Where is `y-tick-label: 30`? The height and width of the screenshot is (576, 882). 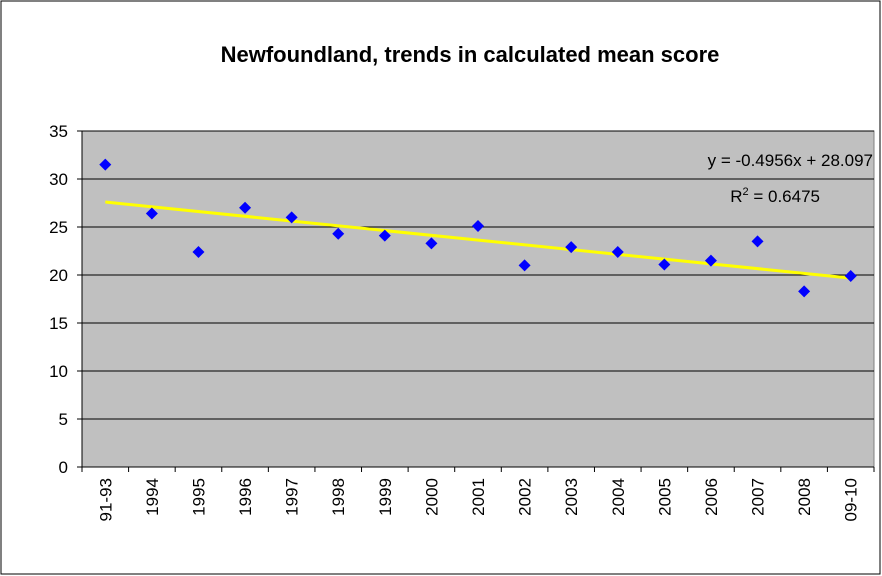 y-tick-label: 30 is located at coordinates (58, 179).